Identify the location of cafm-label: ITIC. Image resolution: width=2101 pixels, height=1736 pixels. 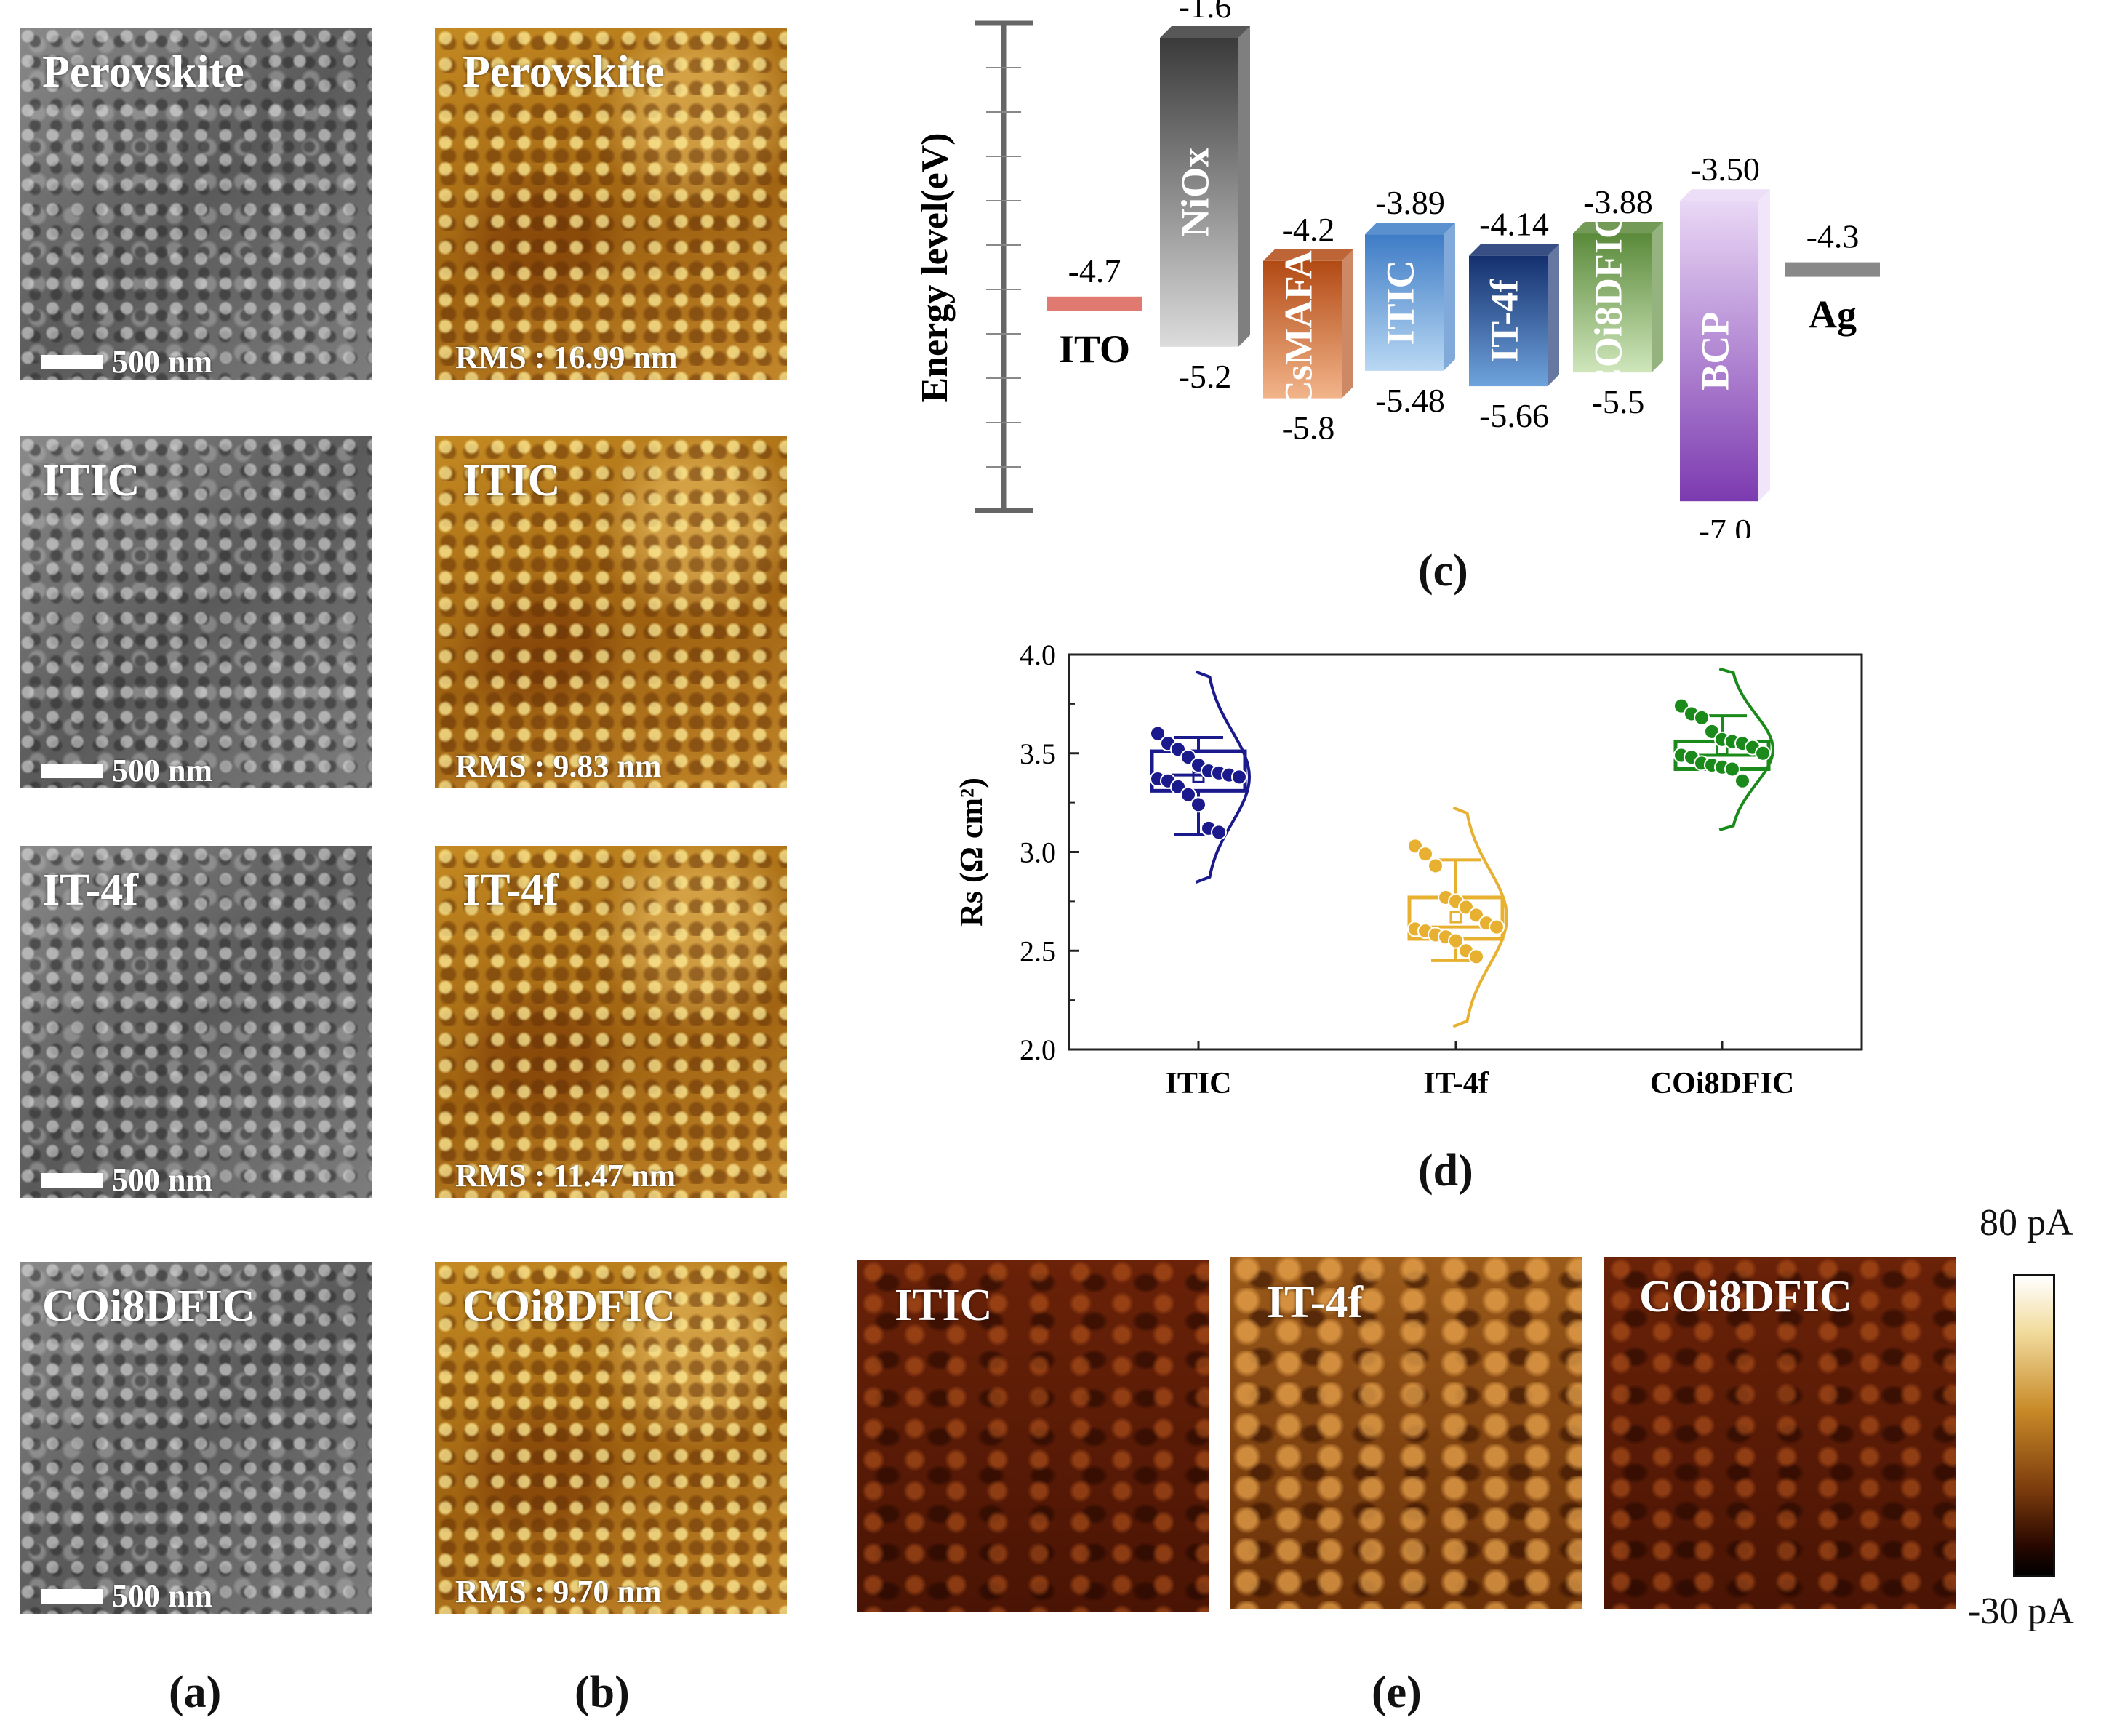
(944, 1305).